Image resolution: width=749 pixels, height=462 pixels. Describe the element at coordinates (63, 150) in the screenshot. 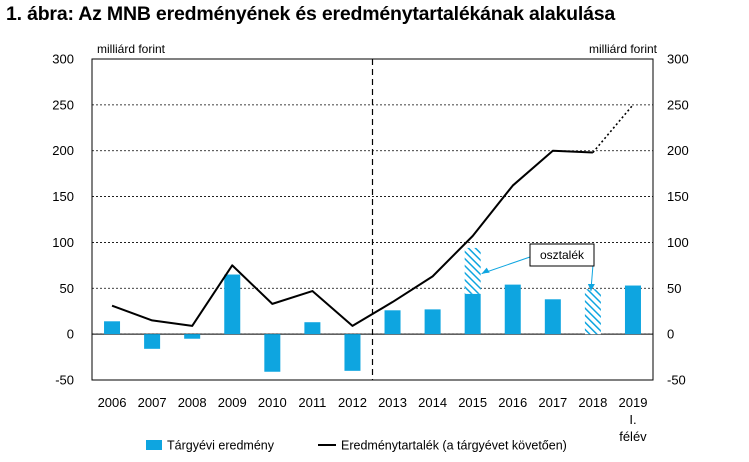

I see `y-tick-left: 200` at that location.